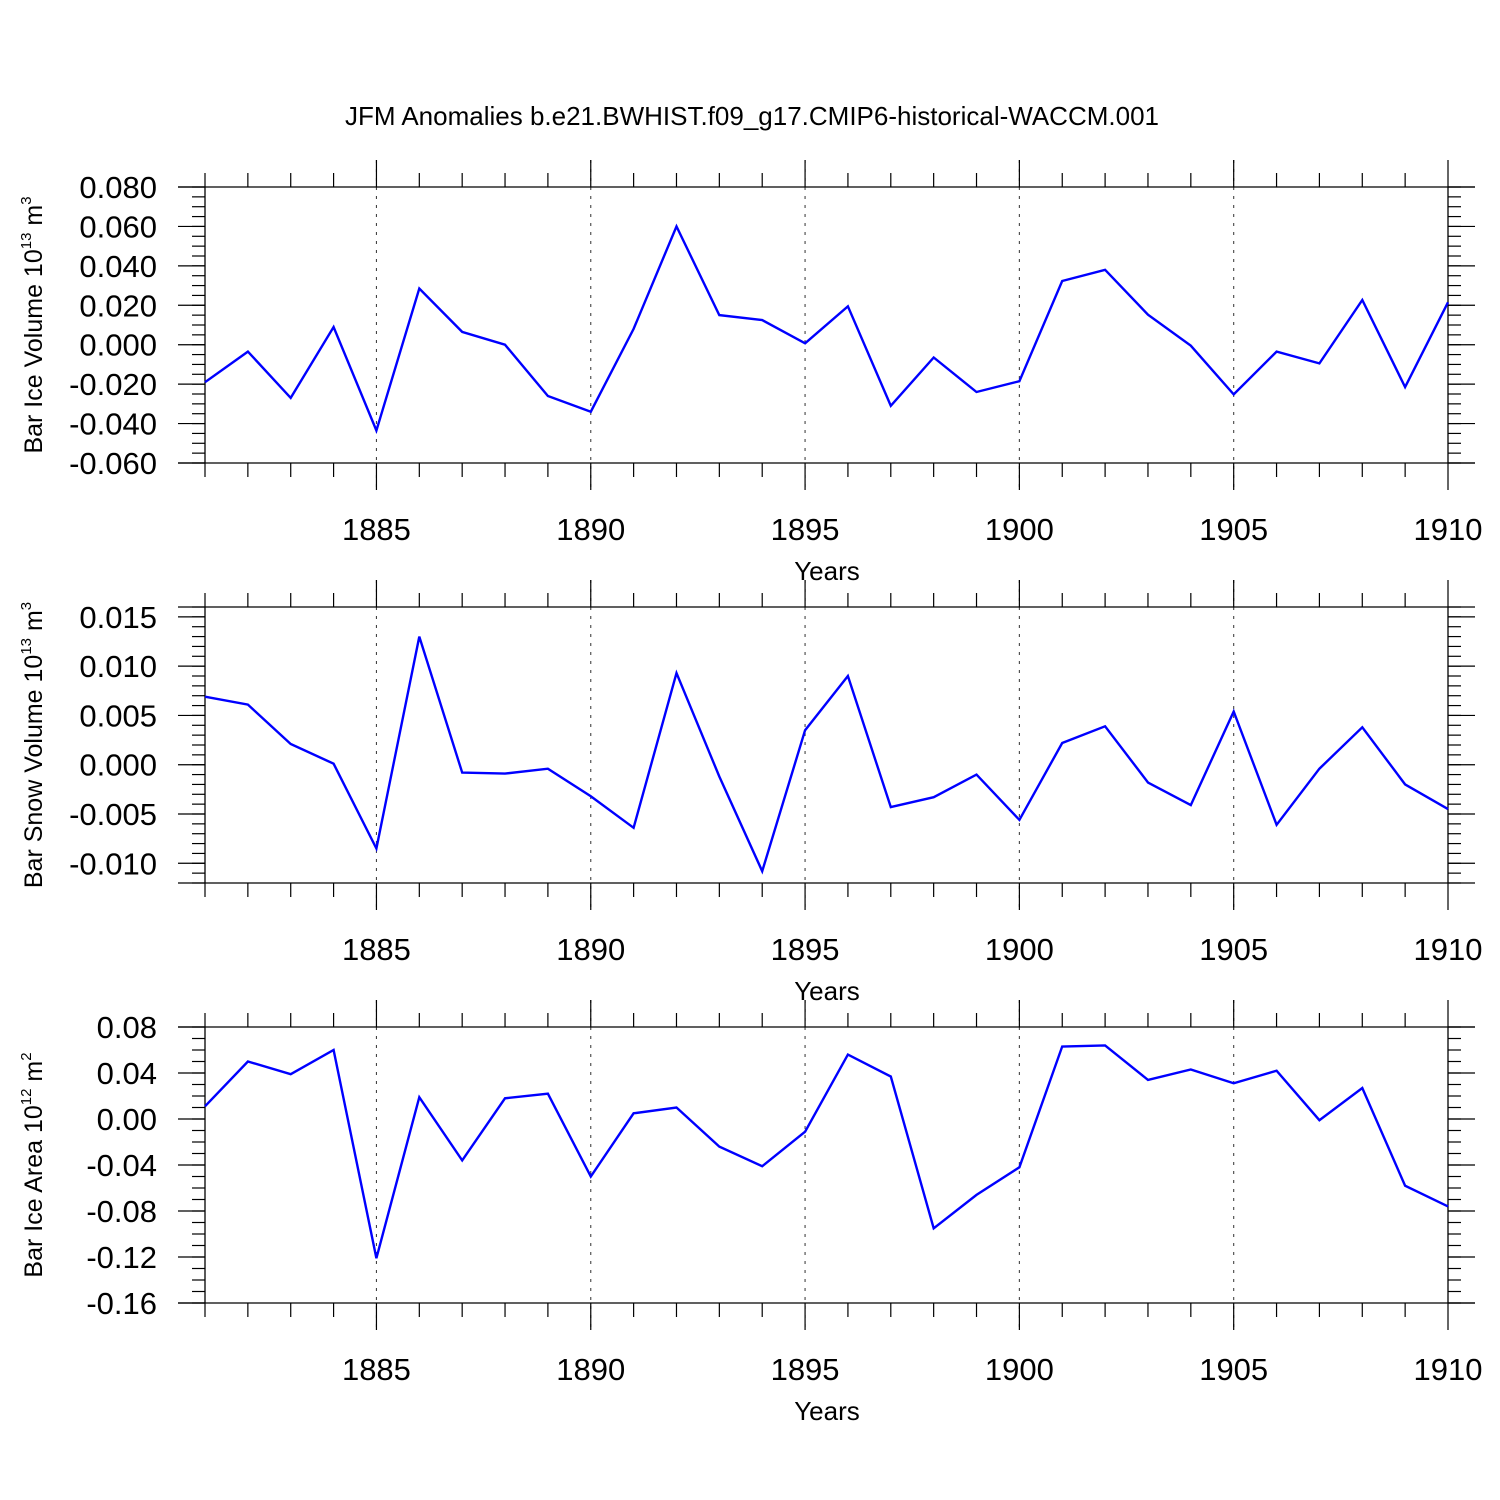 The width and height of the screenshot is (1500, 1500). I want to click on y-tick-label: -0.08, so click(121, 1211).